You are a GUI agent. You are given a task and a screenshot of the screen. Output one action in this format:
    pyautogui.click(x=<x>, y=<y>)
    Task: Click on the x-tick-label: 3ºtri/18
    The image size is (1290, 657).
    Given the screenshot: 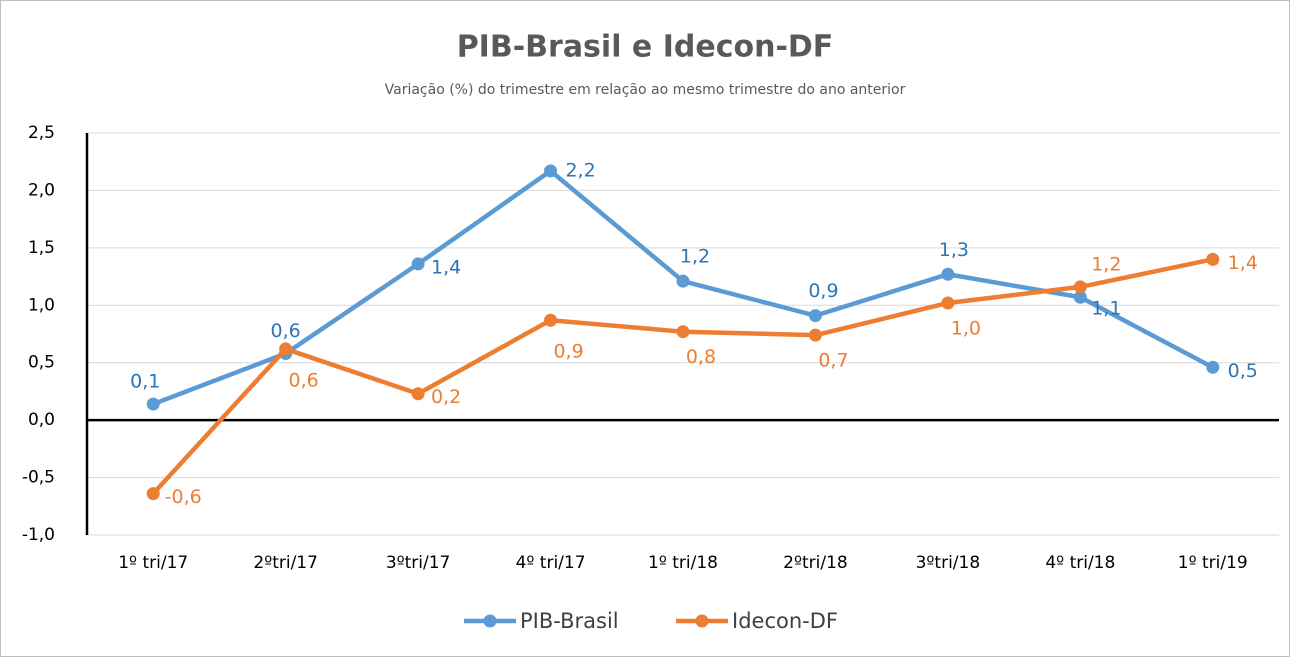 What is the action you would take?
    pyautogui.click(x=948, y=563)
    